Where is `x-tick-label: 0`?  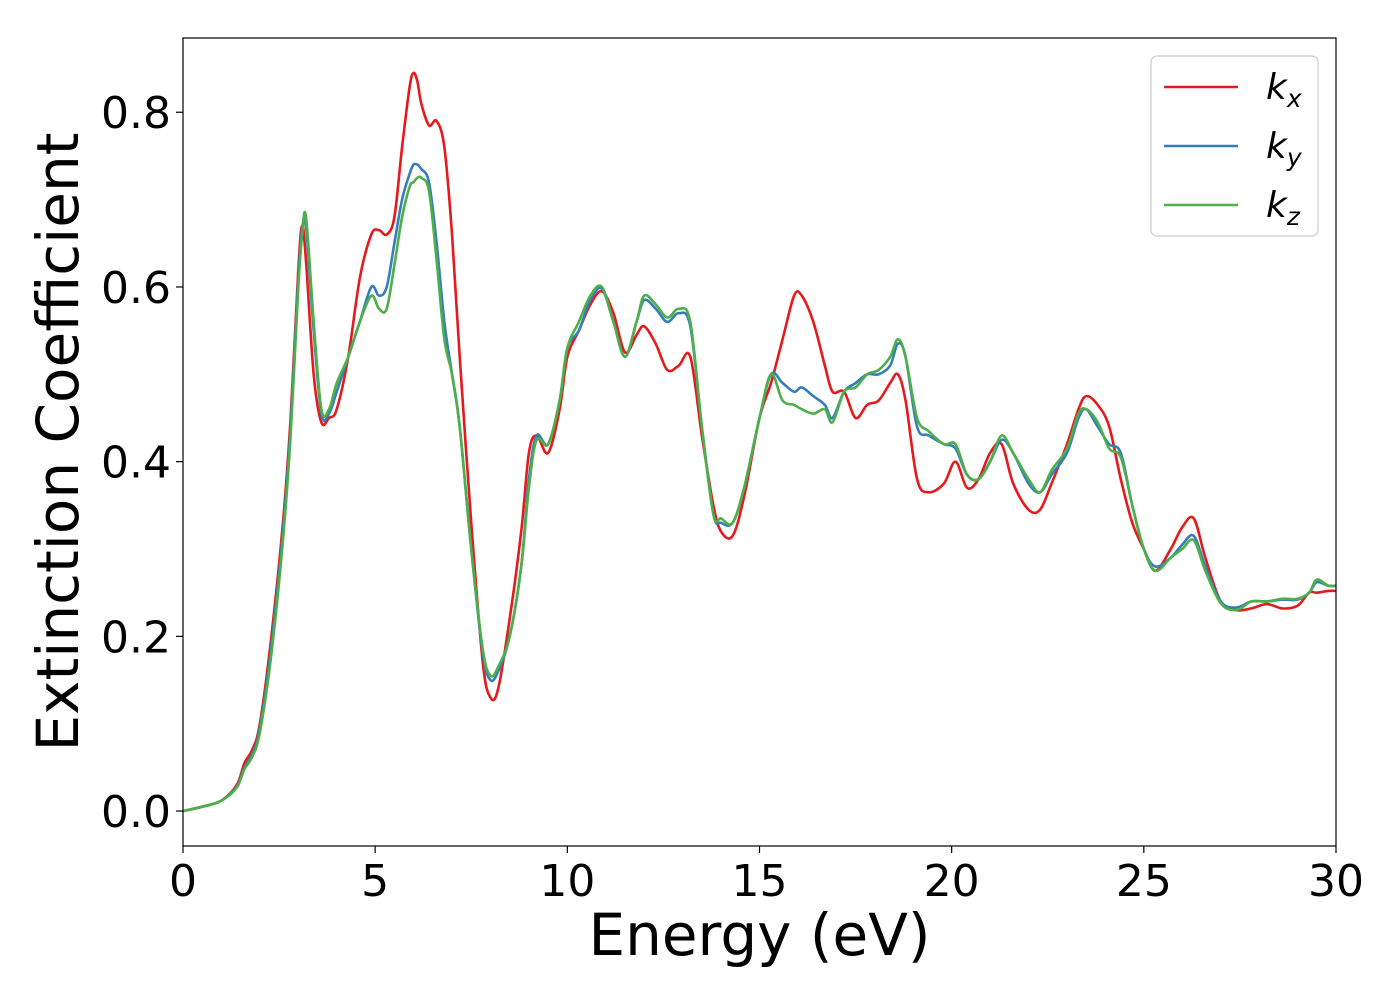
x-tick-label: 0 is located at coordinates (183, 881).